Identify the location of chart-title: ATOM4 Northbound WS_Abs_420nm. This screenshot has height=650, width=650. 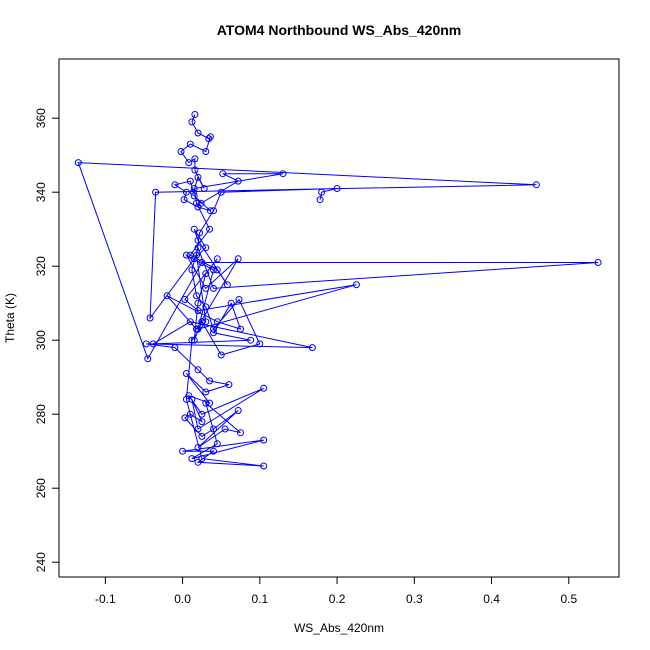
(339, 30).